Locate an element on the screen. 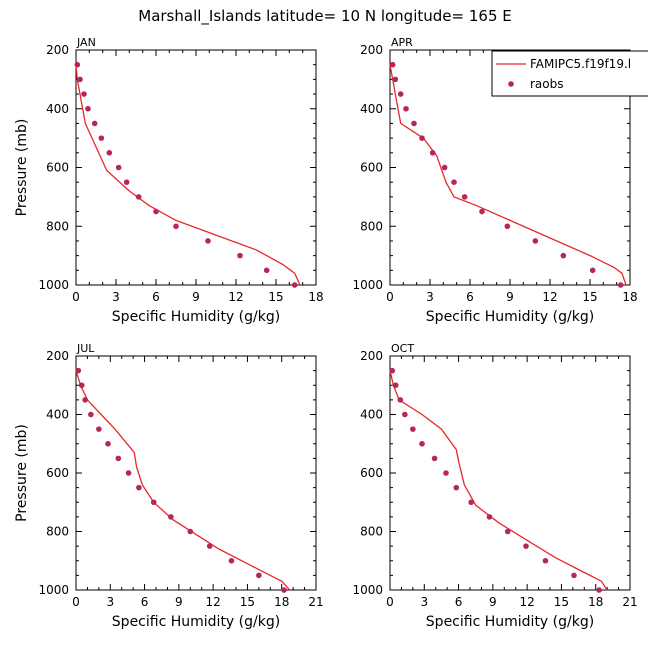  legend-model-label: FAMIPC5.f19f19.l is located at coordinates (580, 64).